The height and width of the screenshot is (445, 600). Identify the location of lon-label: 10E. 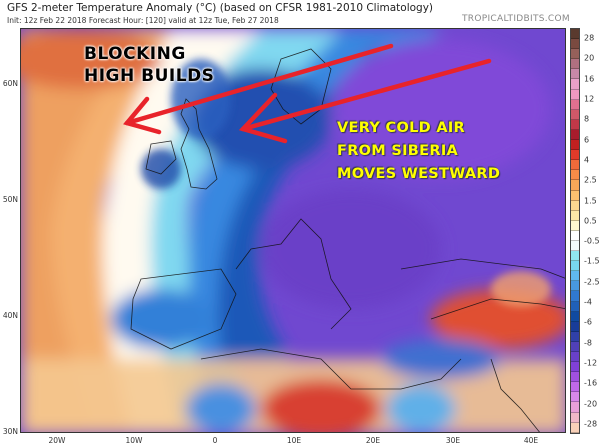
(294, 440).